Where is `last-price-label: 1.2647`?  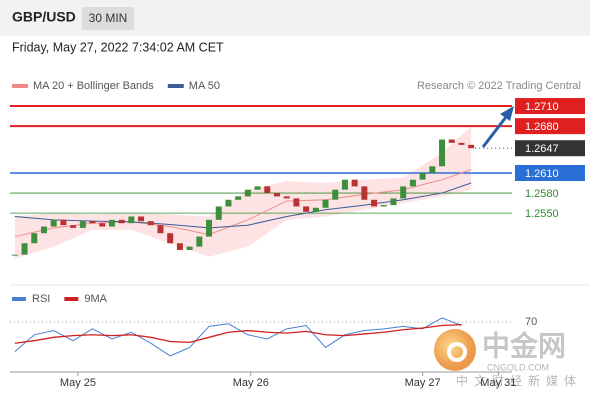
last-price-label: 1.2647 is located at coordinates (542, 149).